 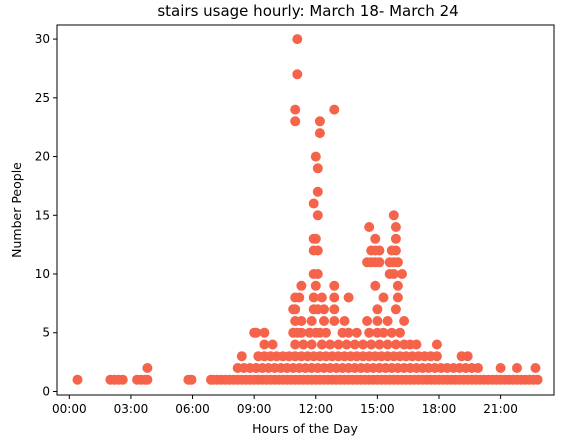 What do you see at coordinates (131, 409) in the screenshot?
I see `x-tick-label-1: 03:00` at bounding box center [131, 409].